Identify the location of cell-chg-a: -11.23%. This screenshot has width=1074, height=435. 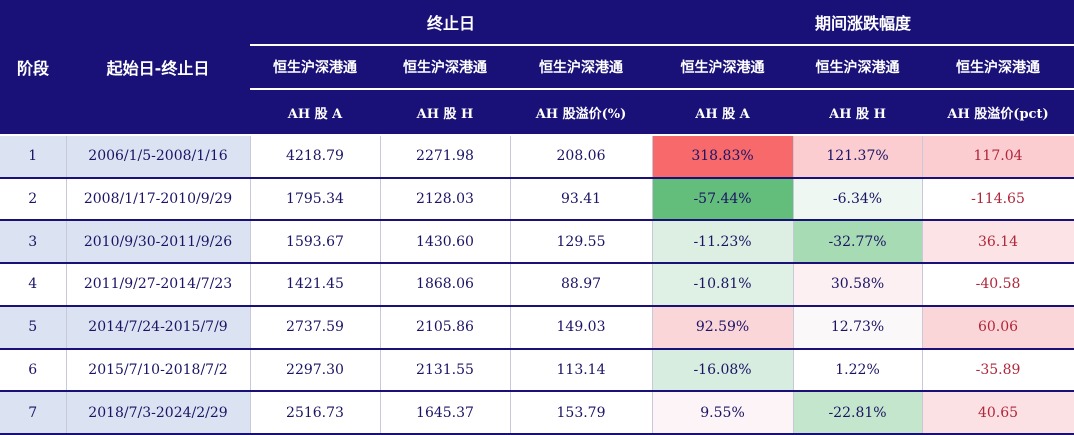
(723, 241).